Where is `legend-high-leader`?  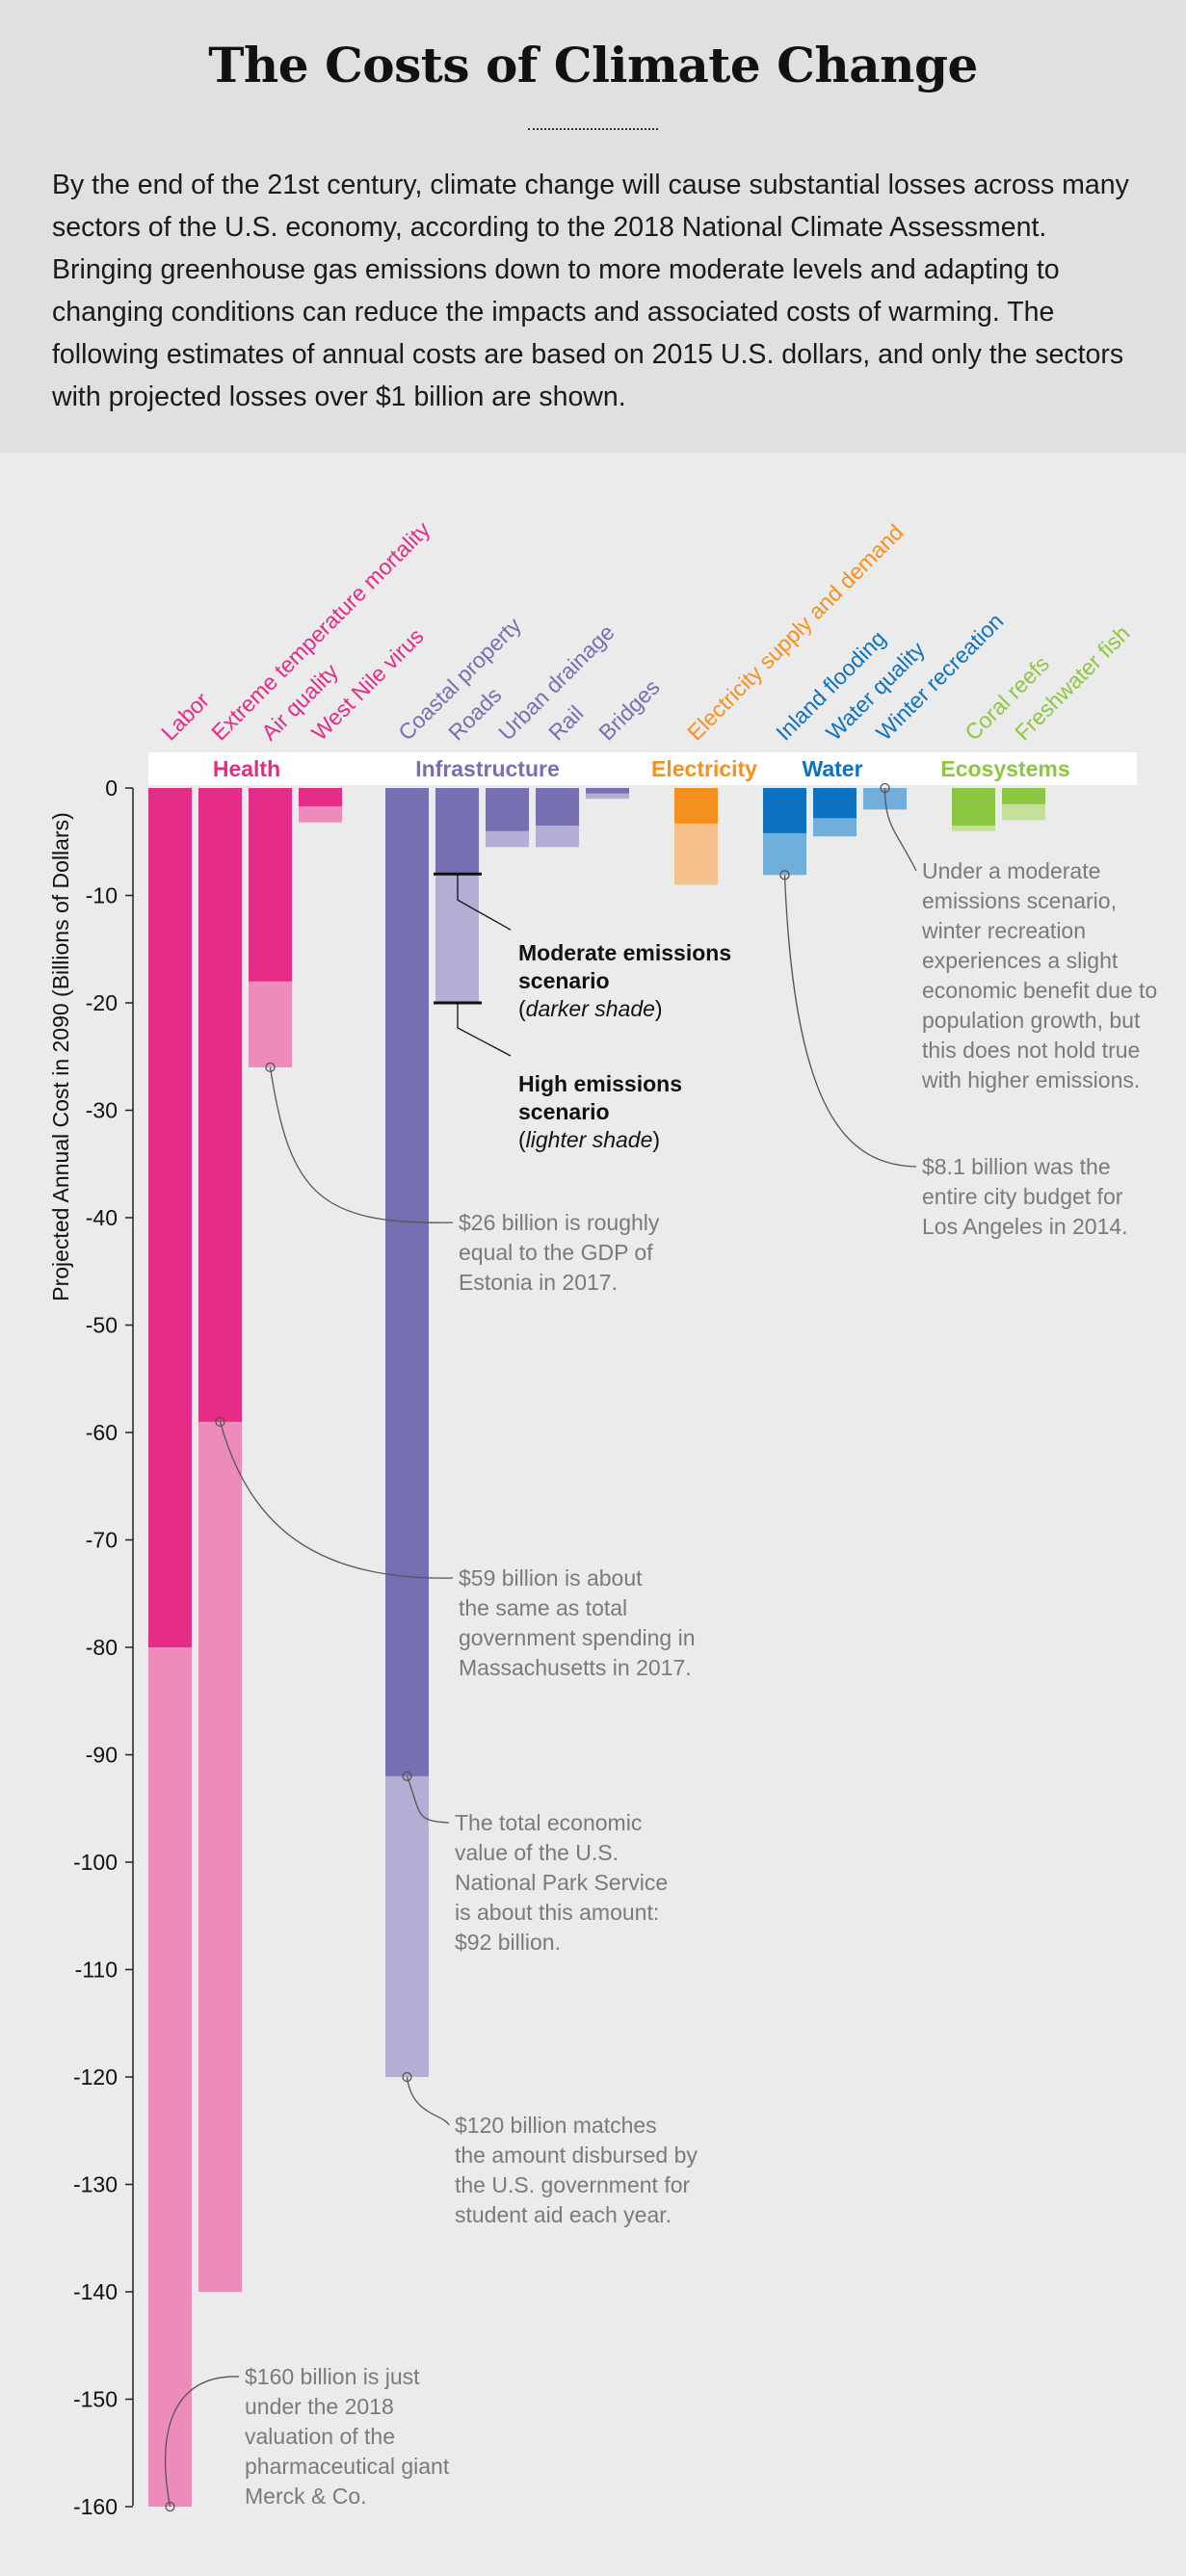
legend-high-leader is located at coordinates (484, 1030).